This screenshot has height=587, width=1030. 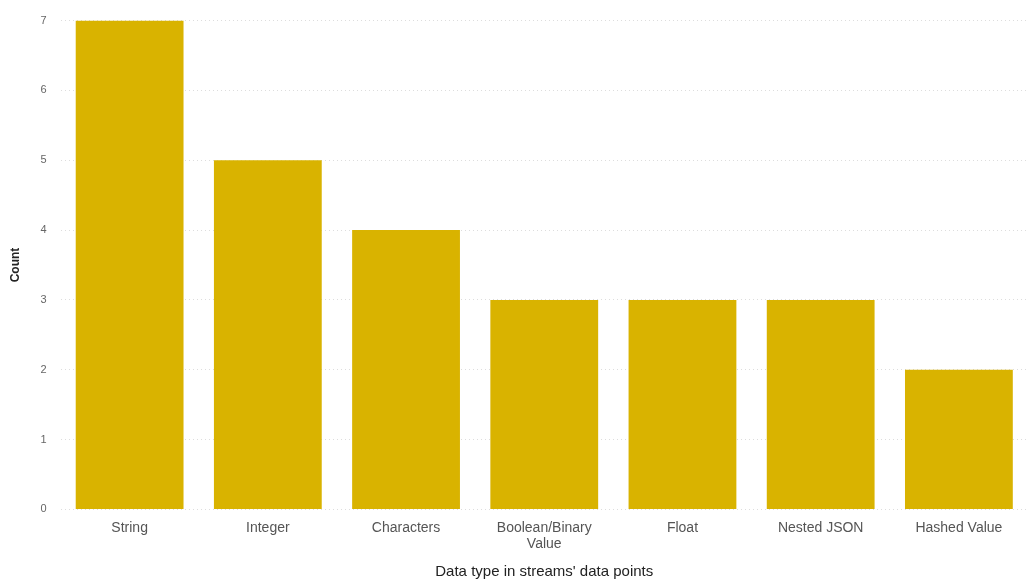 What do you see at coordinates (268, 526) in the screenshot?
I see `x-tick-label: Integer` at bounding box center [268, 526].